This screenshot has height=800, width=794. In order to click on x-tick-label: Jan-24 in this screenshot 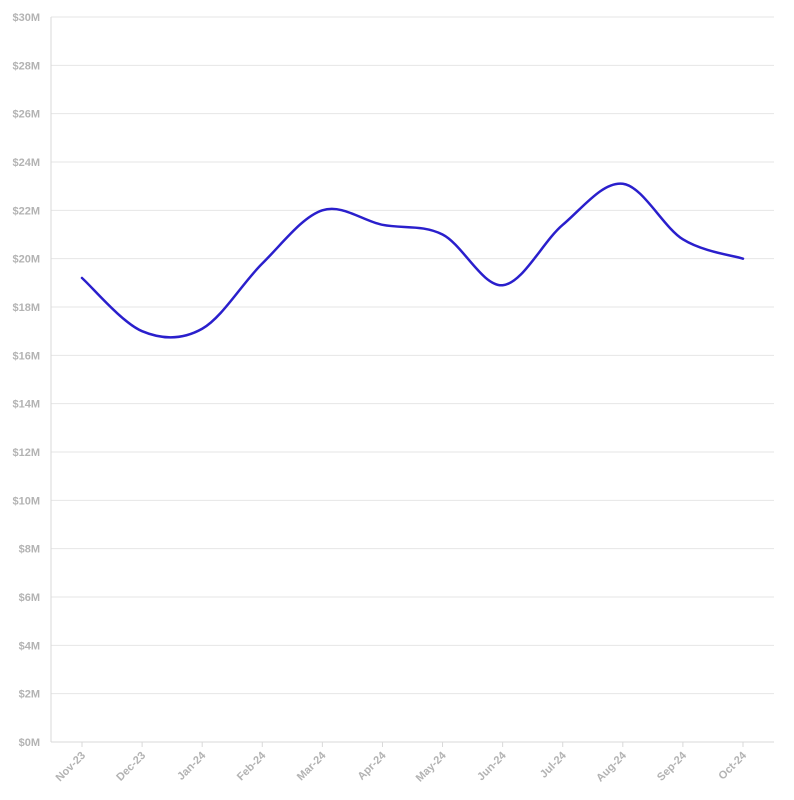, I will do `click(192, 766)`.